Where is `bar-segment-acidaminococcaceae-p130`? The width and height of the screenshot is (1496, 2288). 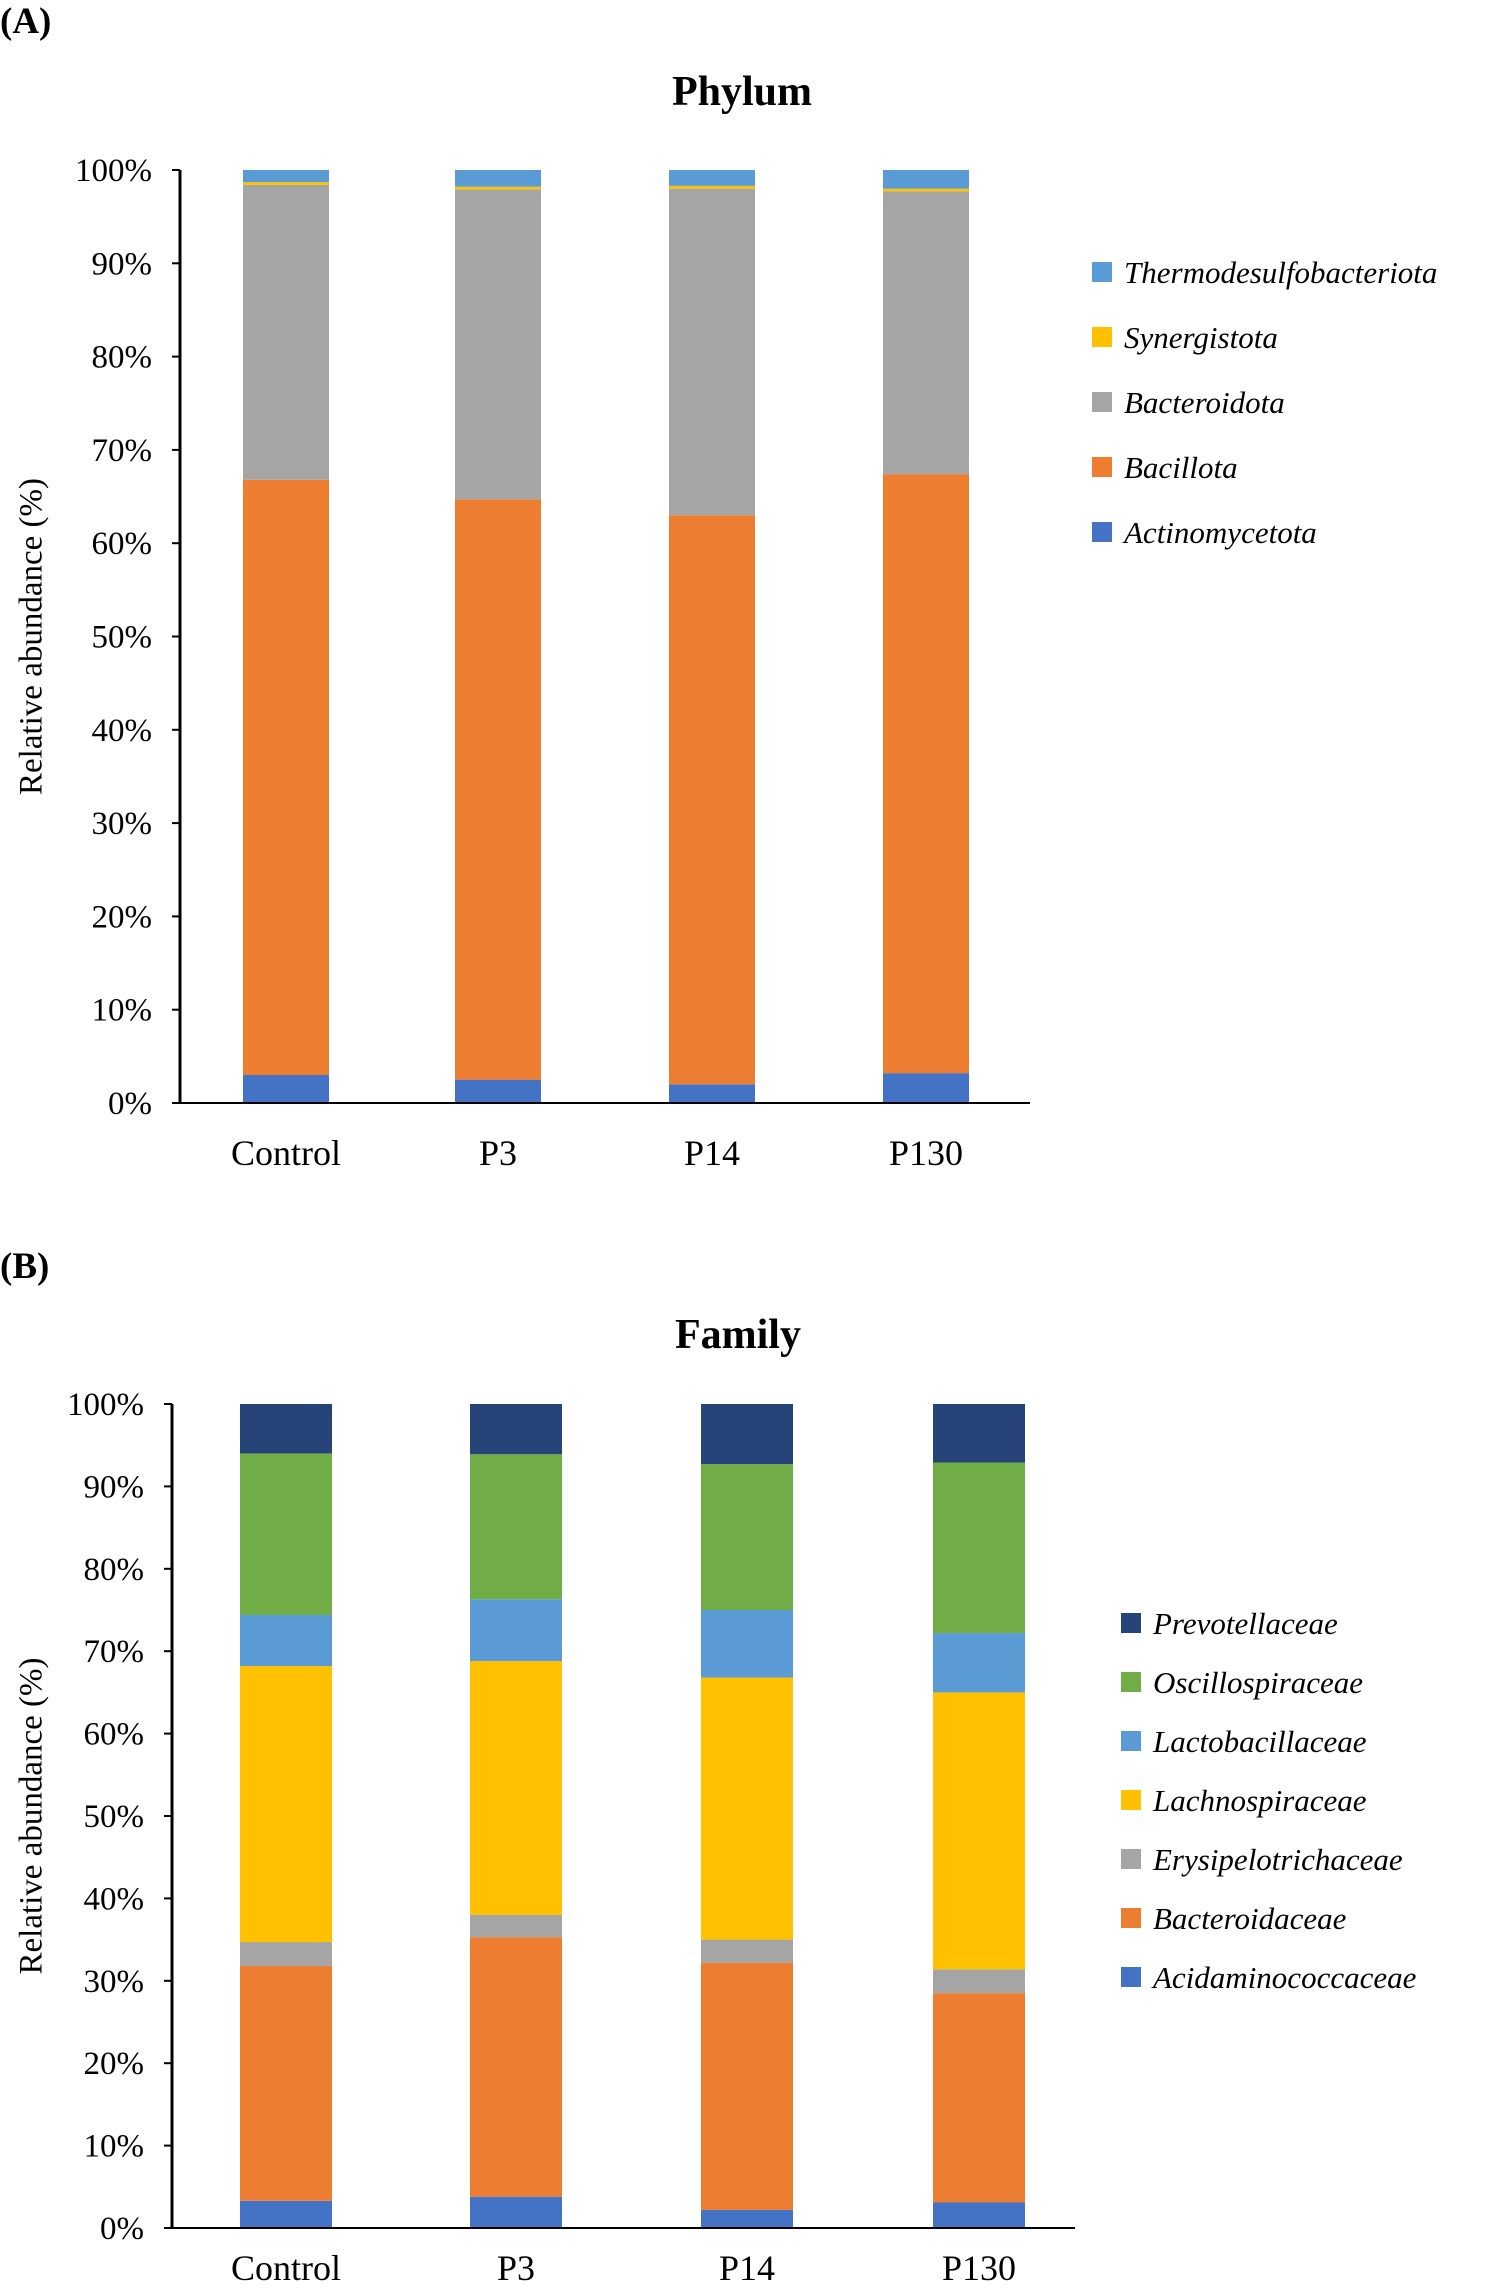 bar-segment-acidaminococcaceae-p130 is located at coordinates (979, 2215).